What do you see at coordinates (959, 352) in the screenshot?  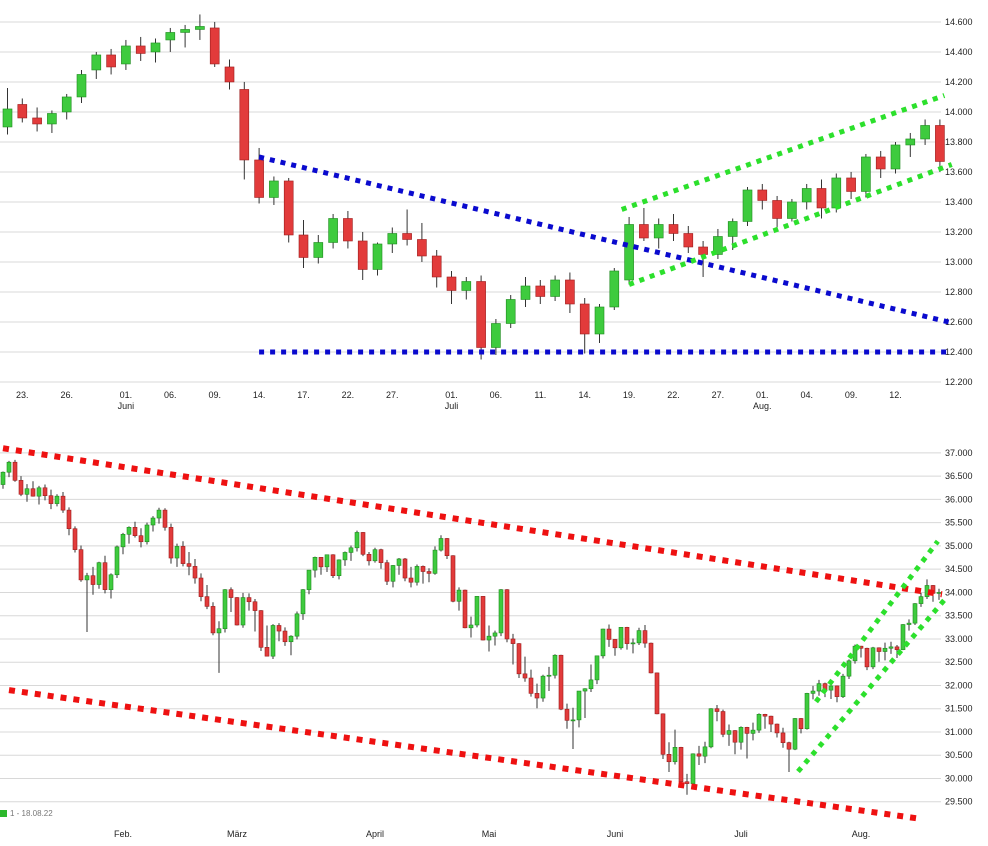 I see `y-tick-label: 12.400` at bounding box center [959, 352].